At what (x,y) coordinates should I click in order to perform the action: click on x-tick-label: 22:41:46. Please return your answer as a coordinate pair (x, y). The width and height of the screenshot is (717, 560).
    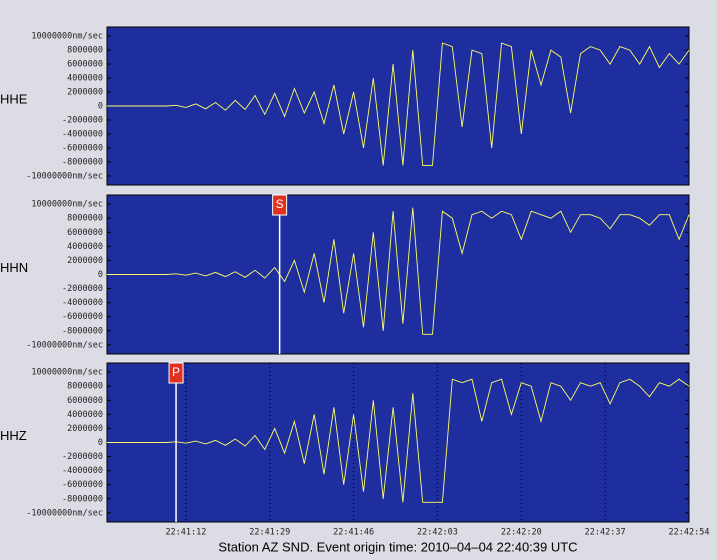
    Looking at the image, I should click on (353, 533).